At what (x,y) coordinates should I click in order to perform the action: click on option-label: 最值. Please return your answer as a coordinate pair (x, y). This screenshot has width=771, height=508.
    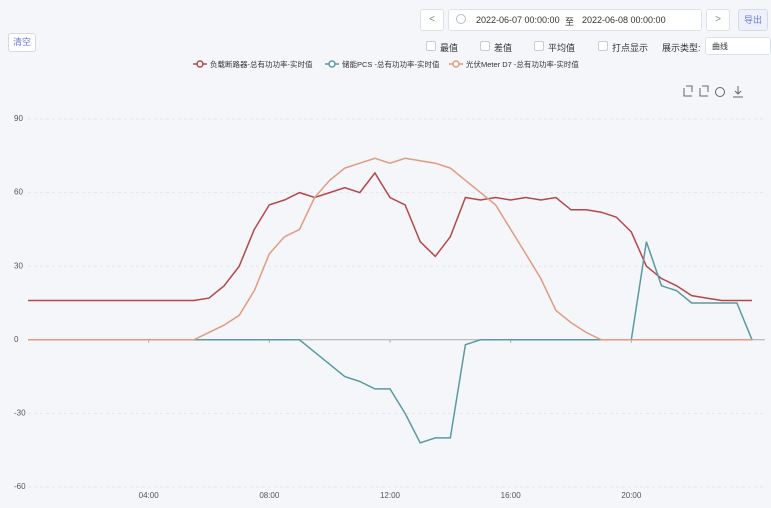
    Looking at the image, I should click on (449, 48).